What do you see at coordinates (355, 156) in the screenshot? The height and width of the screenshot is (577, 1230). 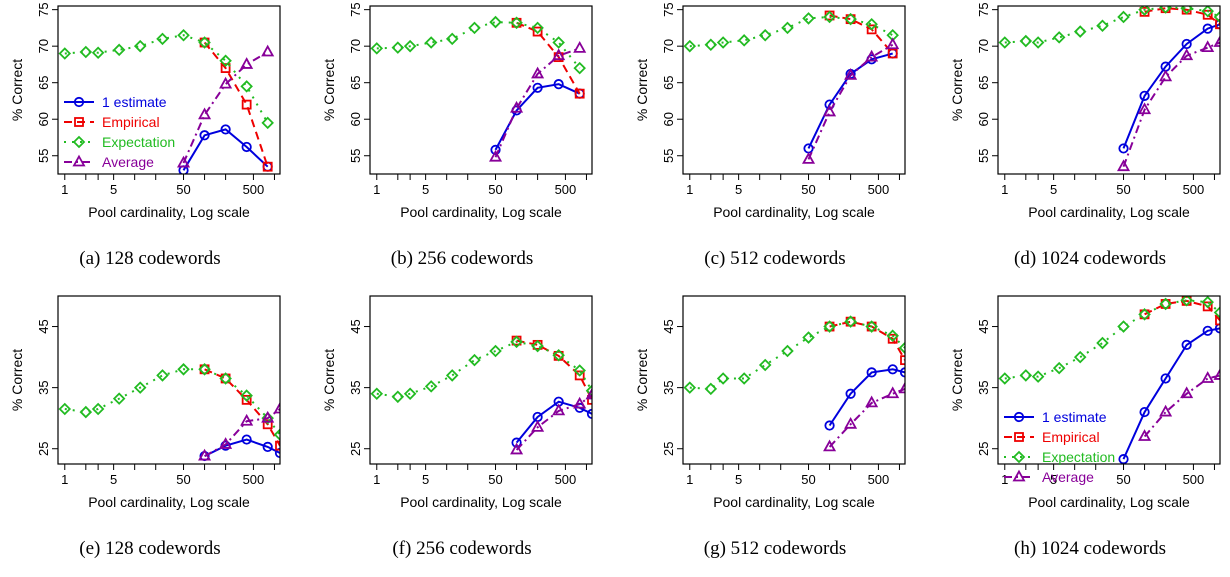 I see `y-tick-label: 55` at bounding box center [355, 156].